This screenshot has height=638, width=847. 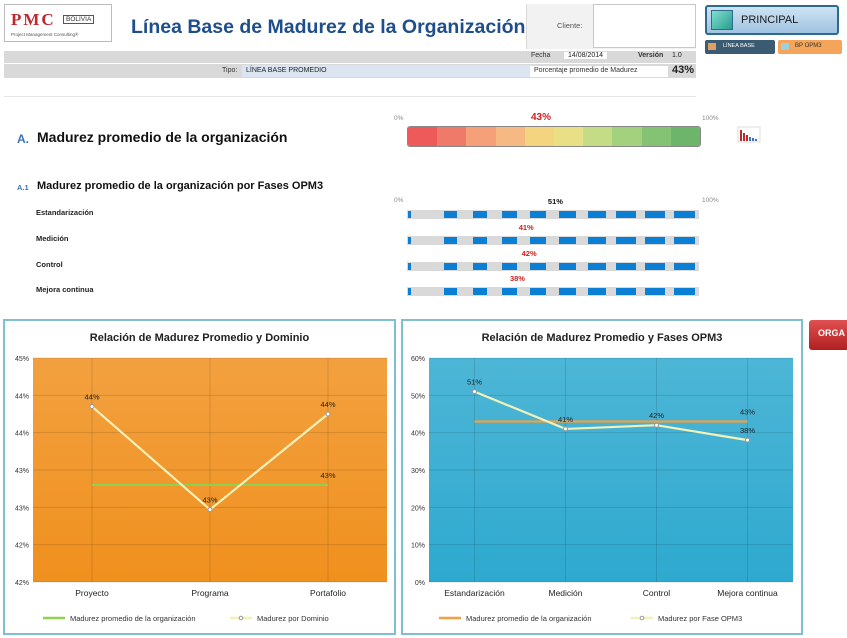 I want to click on phase-scale-min: 0%, so click(x=399, y=200).